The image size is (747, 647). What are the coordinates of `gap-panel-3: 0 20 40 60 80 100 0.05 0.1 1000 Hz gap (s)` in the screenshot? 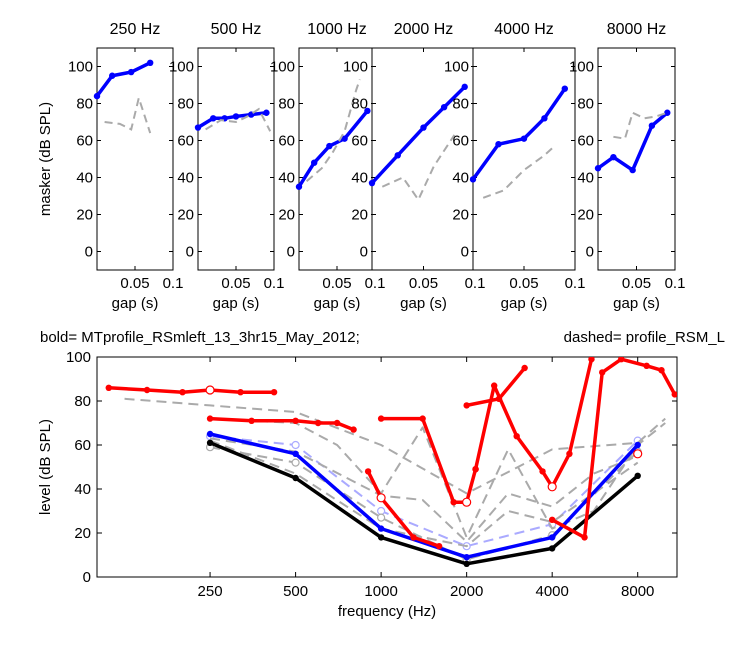 It's located at (327, 166).